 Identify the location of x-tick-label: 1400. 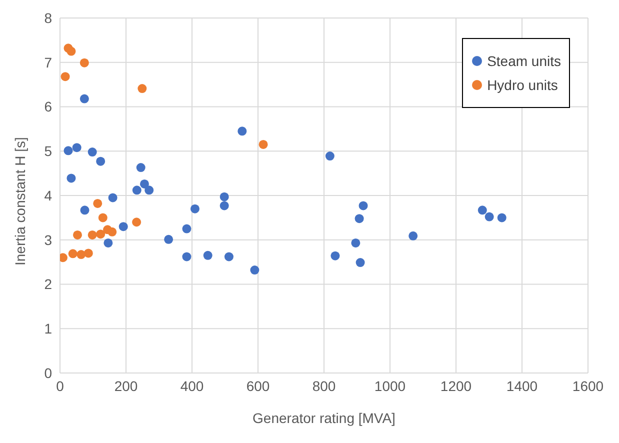
(522, 386).